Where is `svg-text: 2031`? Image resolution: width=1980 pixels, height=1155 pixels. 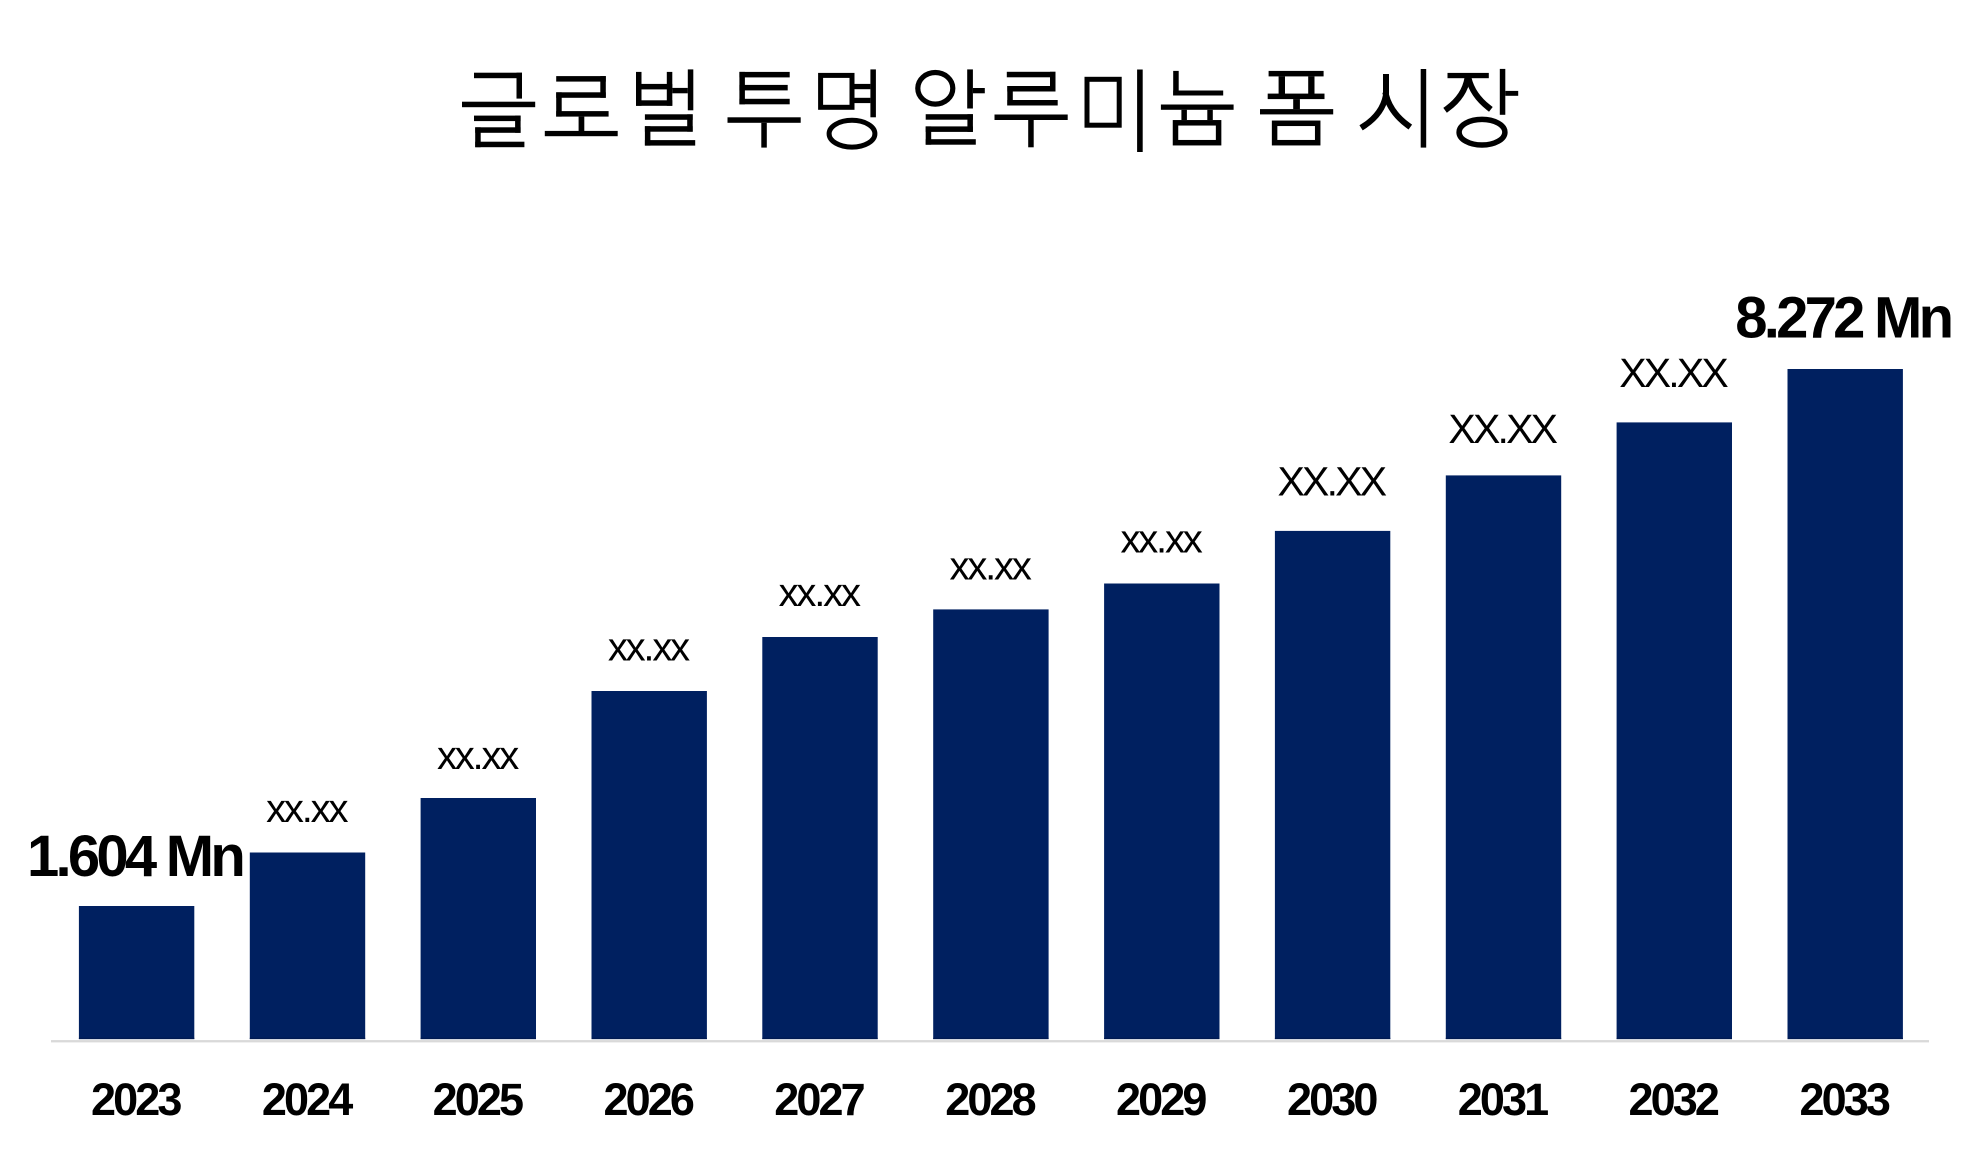 svg-text: 2031 is located at coordinates (1503, 1099).